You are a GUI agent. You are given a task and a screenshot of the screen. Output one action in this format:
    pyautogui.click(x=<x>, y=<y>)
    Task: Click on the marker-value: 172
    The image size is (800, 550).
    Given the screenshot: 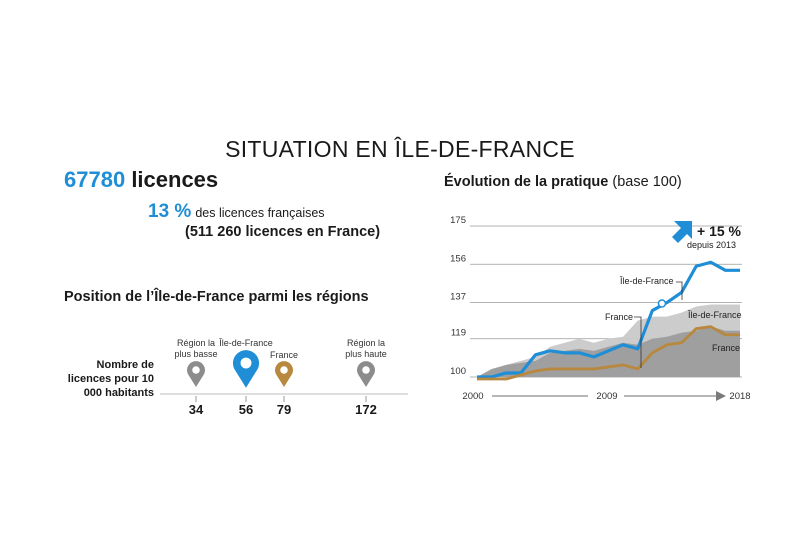 What is the action you would take?
    pyautogui.click(x=366, y=409)
    